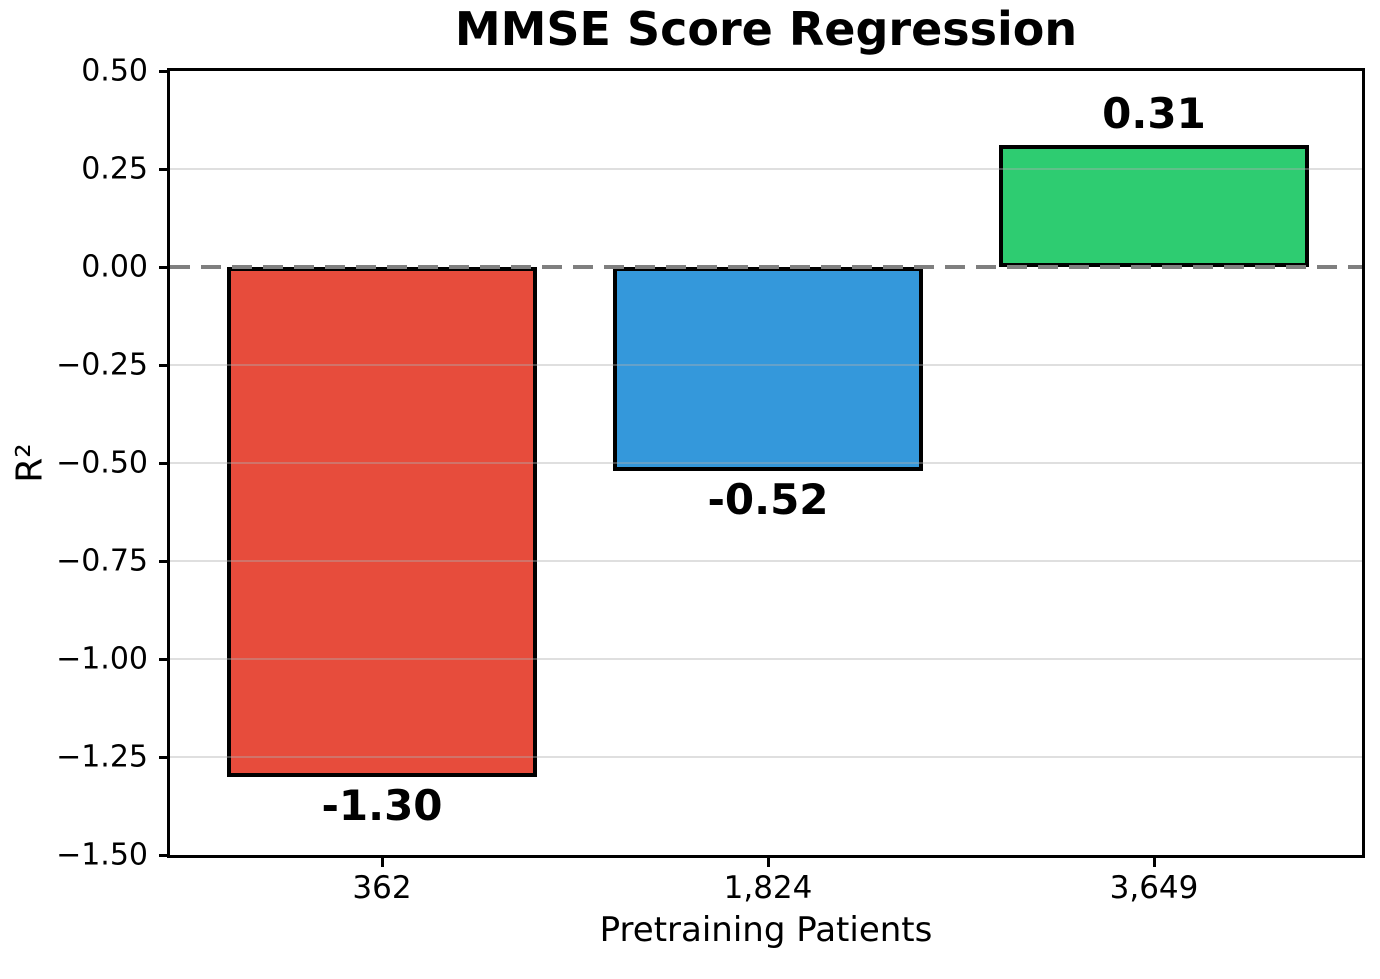  I want to click on y-tick-label: 0.50, so click(114, 71).